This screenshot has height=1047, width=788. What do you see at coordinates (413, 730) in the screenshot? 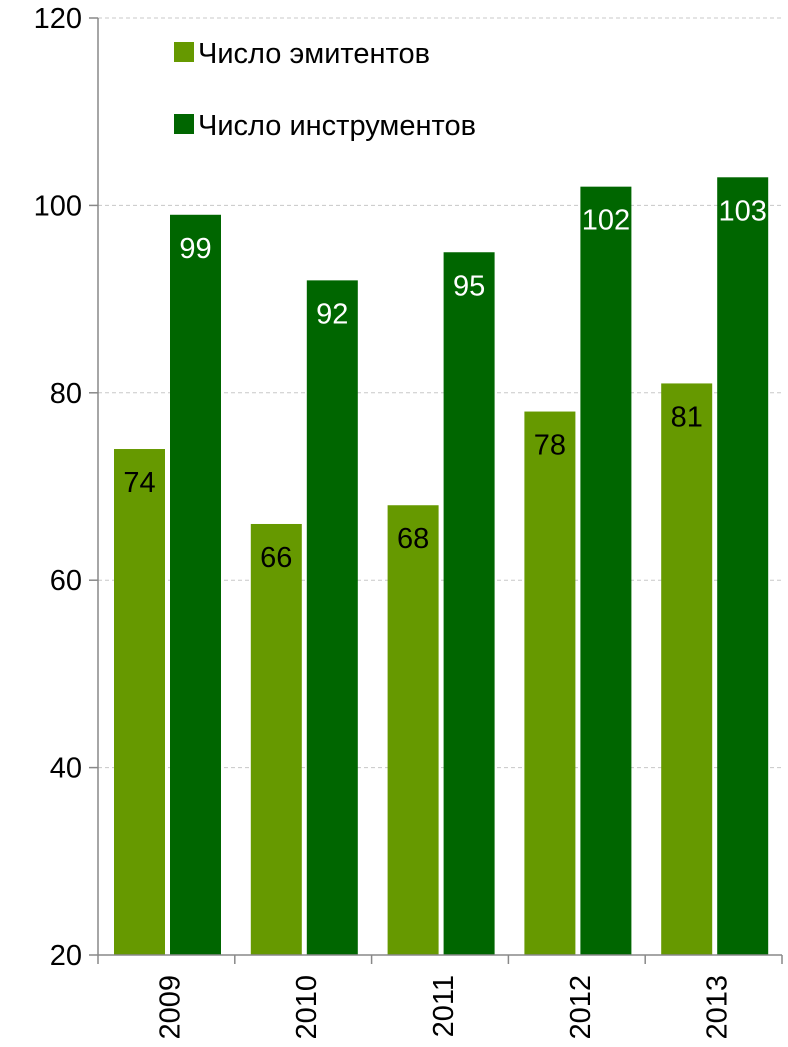
I see `bar-issuers-2011` at bounding box center [413, 730].